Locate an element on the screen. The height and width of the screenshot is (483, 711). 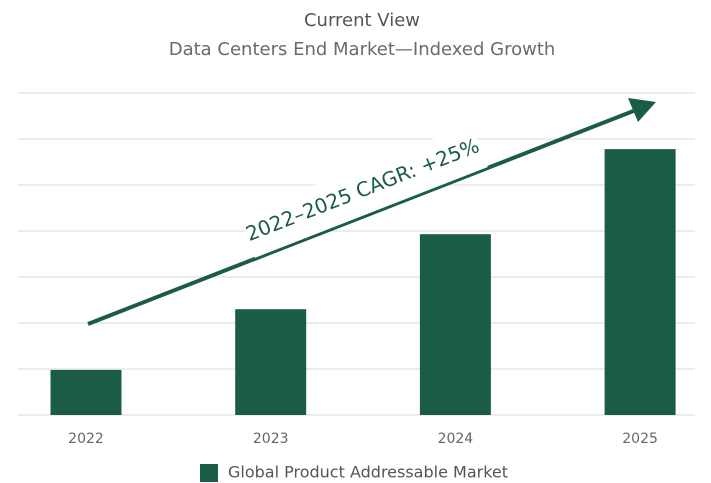
x-tick-label: 2023 is located at coordinates (271, 439).